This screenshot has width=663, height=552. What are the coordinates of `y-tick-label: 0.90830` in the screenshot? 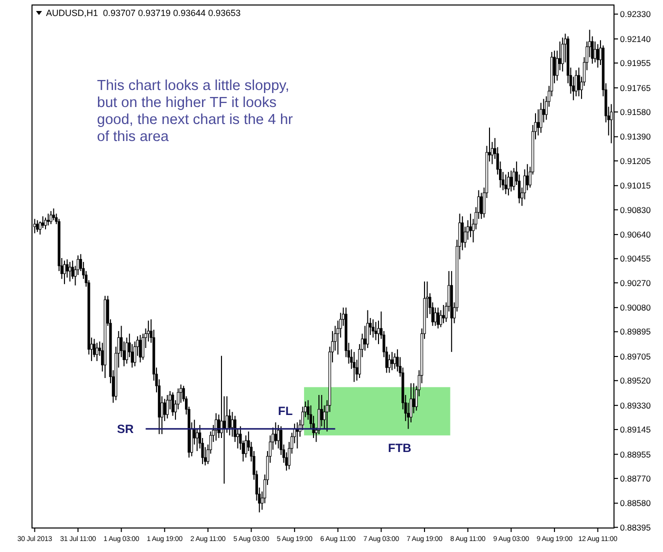 It's located at (635, 209).